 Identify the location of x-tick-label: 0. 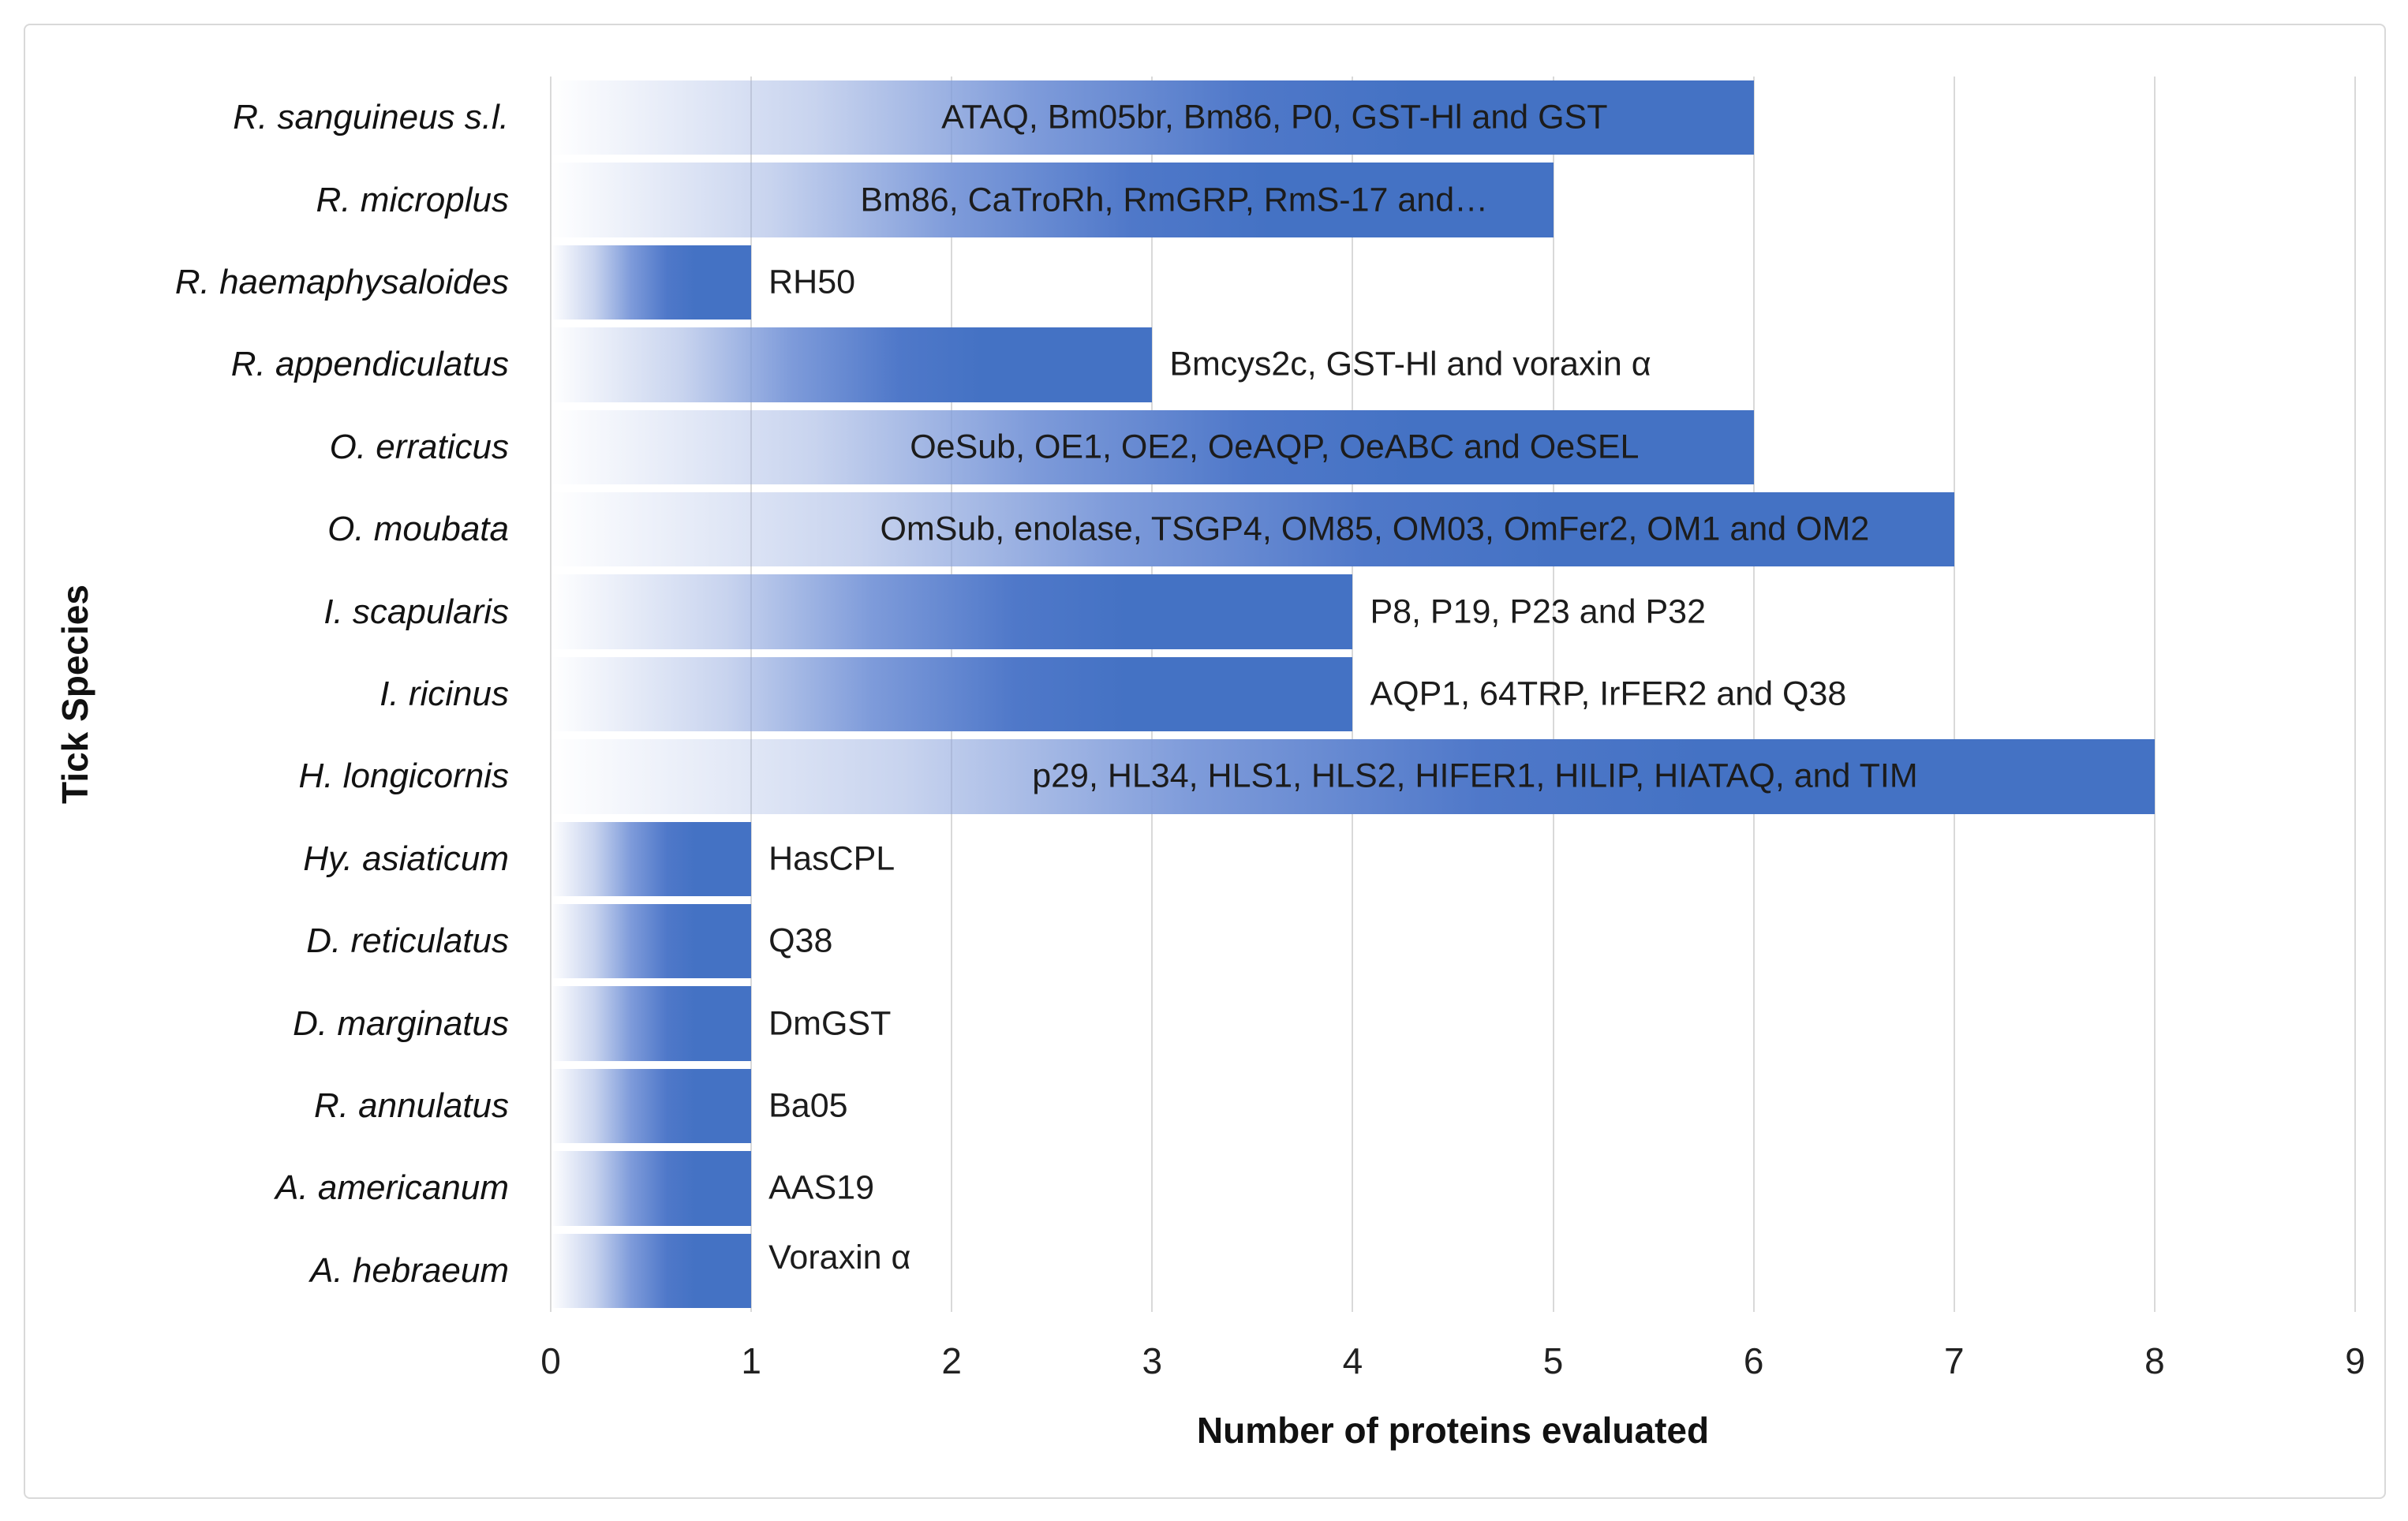
(550, 1360).